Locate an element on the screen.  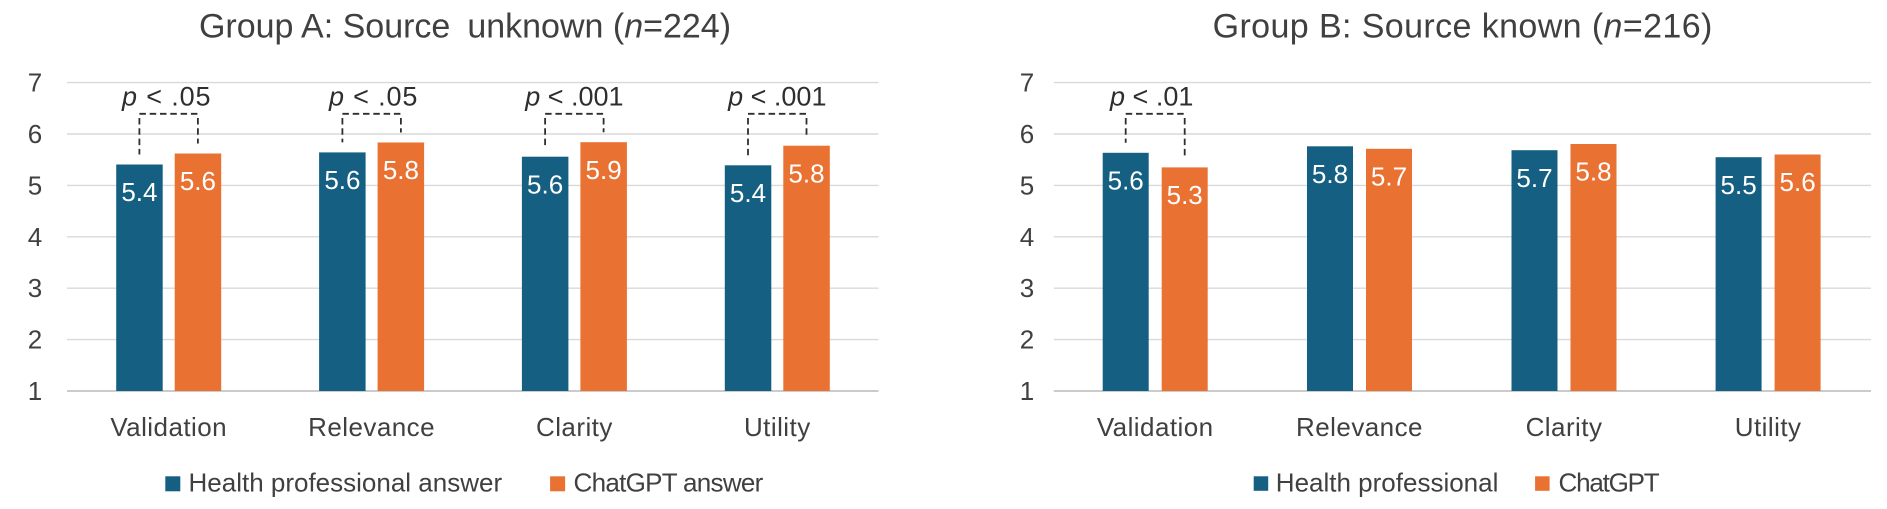
svg-text: Health professional answer is located at coordinates (346, 483).